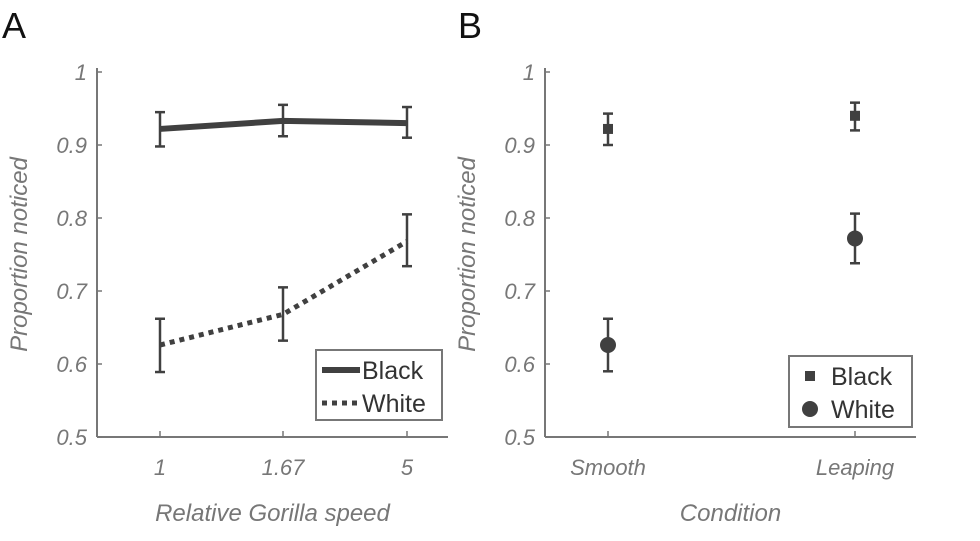  I want to click on panel-label-b: B, so click(470, 25).